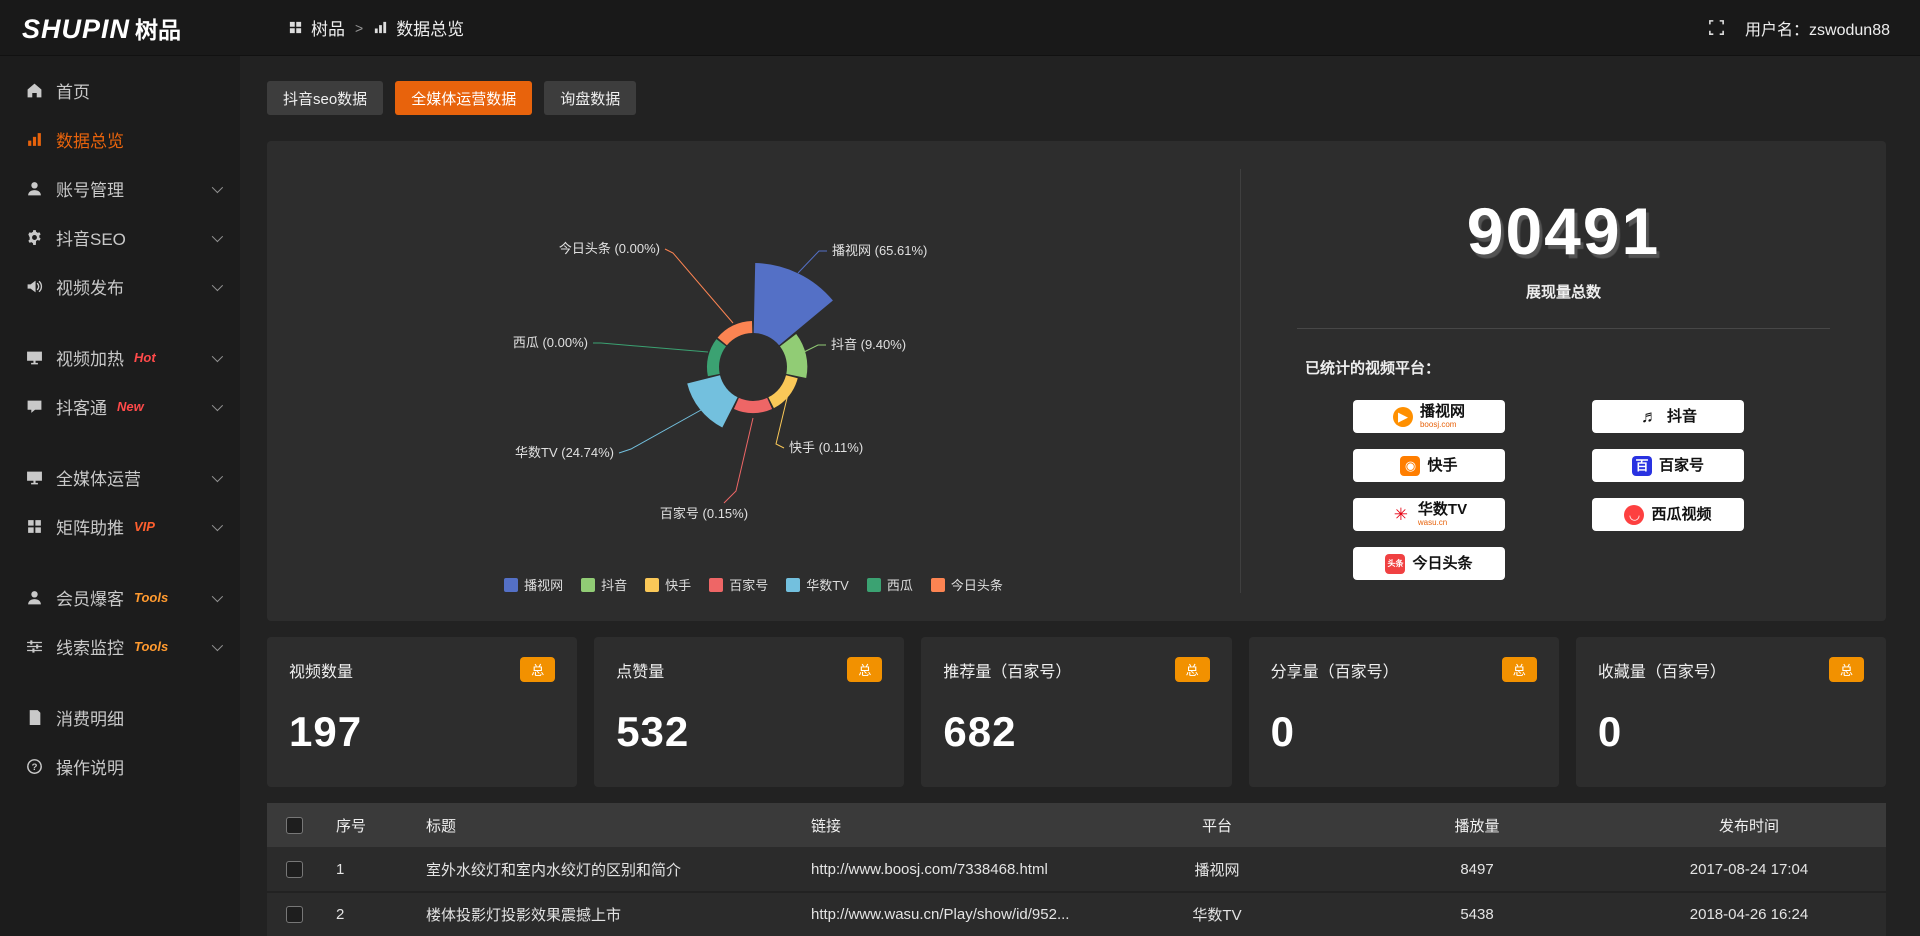 Image resolution: width=1920 pixels, height=936 pixels. I want to click on select-all-checkbox, so click(294, 825).